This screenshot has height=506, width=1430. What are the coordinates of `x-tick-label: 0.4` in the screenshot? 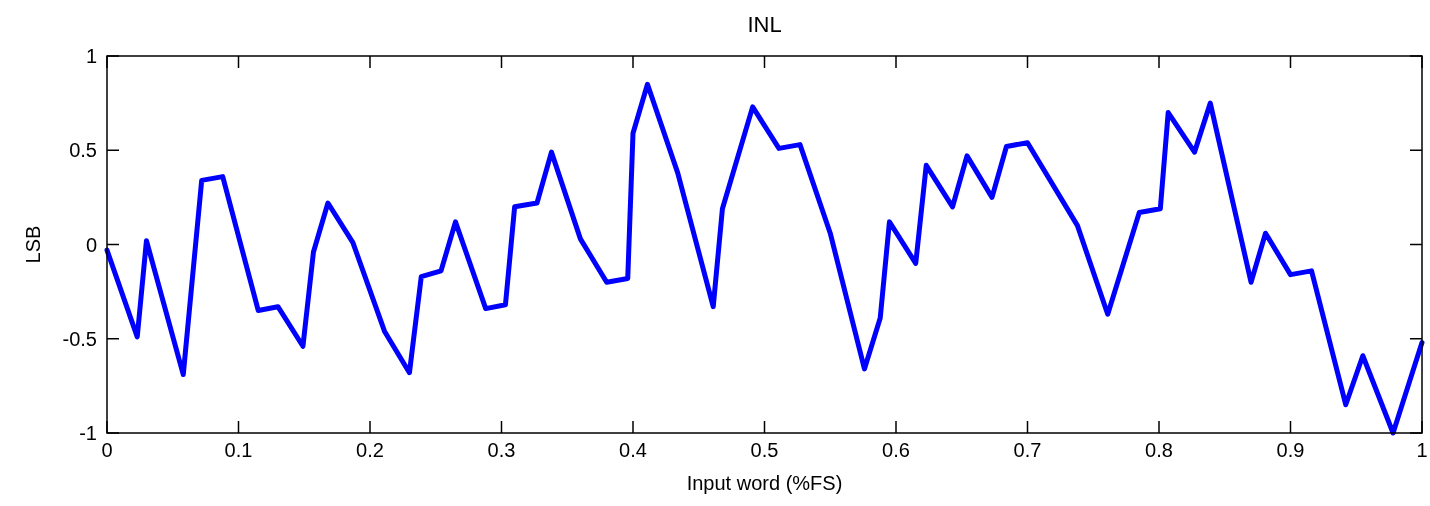 It's located at (633, 450).